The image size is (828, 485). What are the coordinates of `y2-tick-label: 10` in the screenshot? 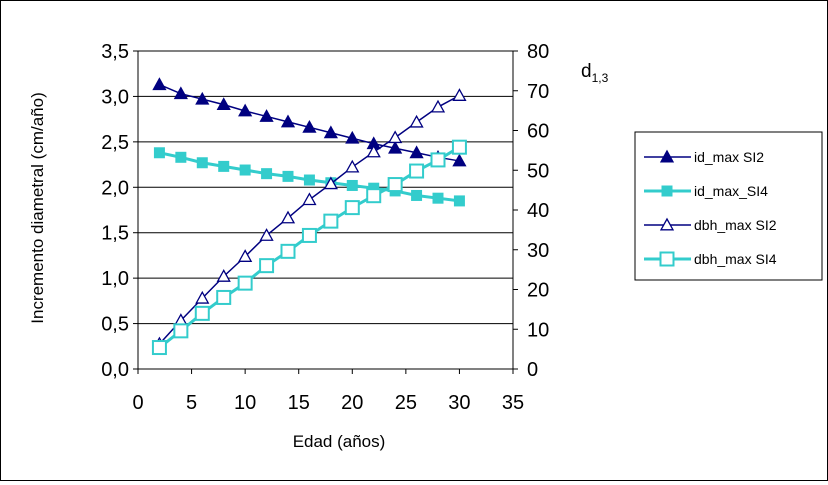 It's located at (538, 330).